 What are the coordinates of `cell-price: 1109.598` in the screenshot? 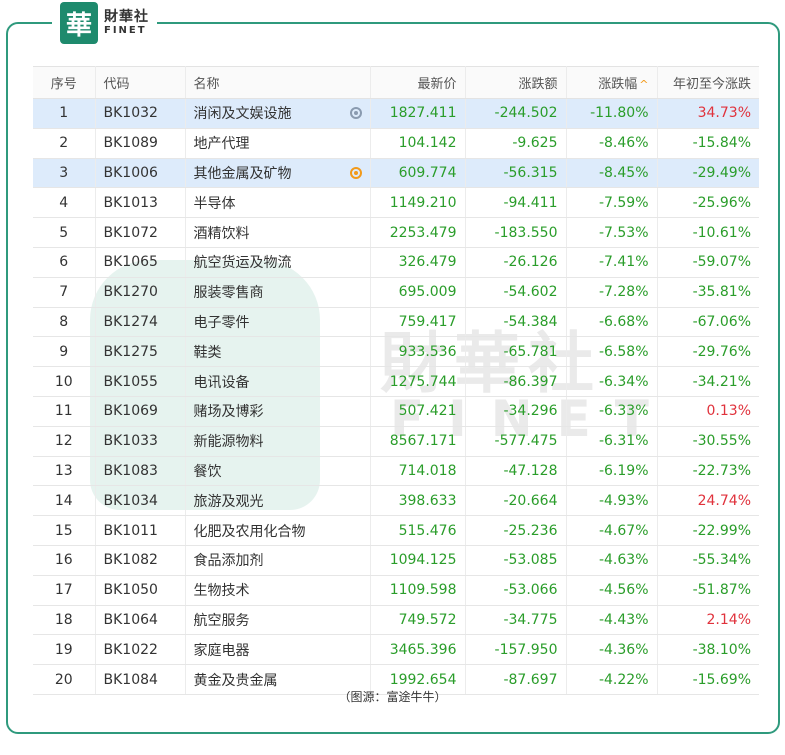 It's located at (418, 590).